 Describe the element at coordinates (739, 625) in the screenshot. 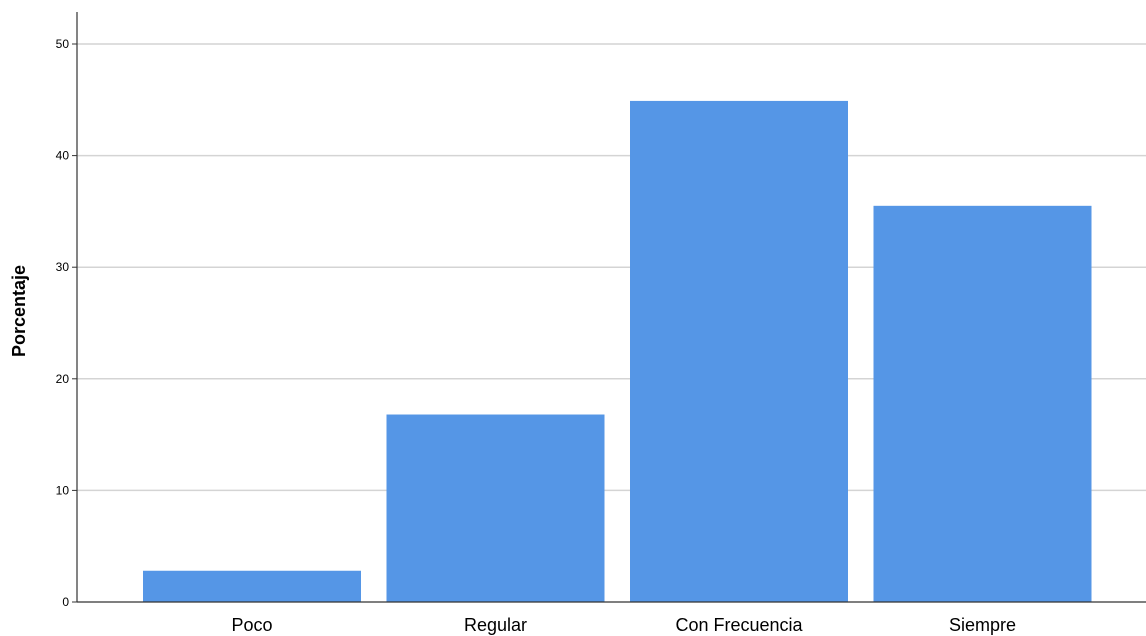

I see `x-tick-label: Con Frecuencia` at that location.